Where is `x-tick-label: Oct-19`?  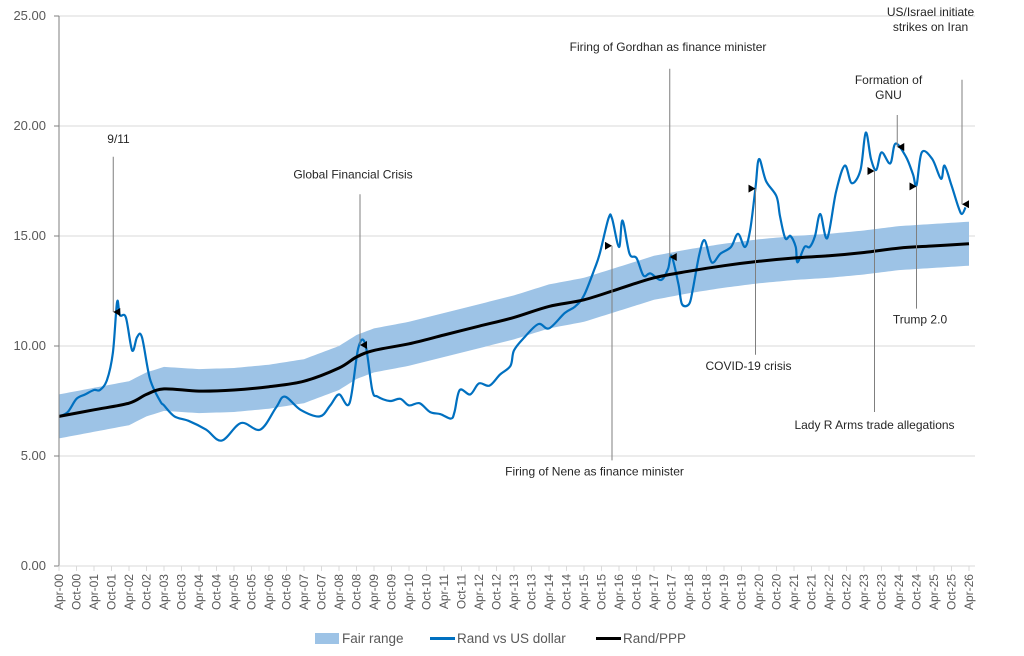
x-tick-label: Oct-19 is located at coordinates (742, 592).